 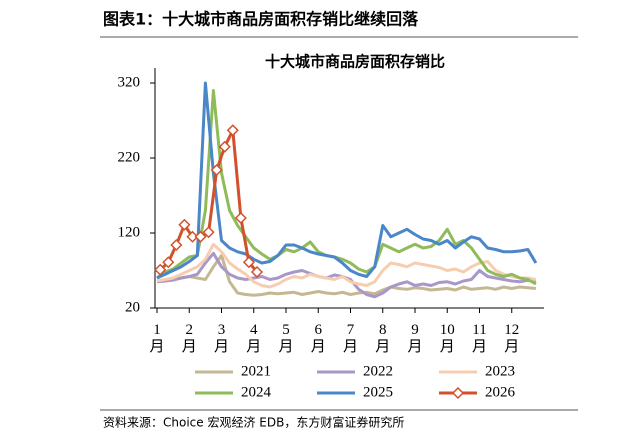 I want to click on x-tick-label: 6月, so click(x=318, y=338).